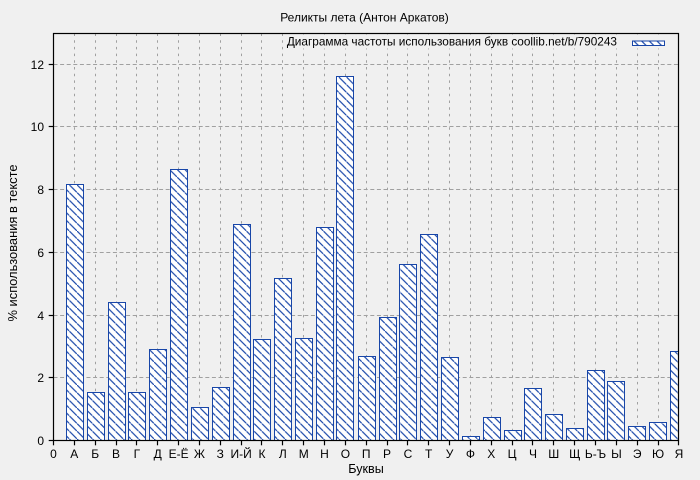 Image resolution: width=700 pixels, height=480 pixels. I want to click on svg-text: Ю, so click(658, 454).